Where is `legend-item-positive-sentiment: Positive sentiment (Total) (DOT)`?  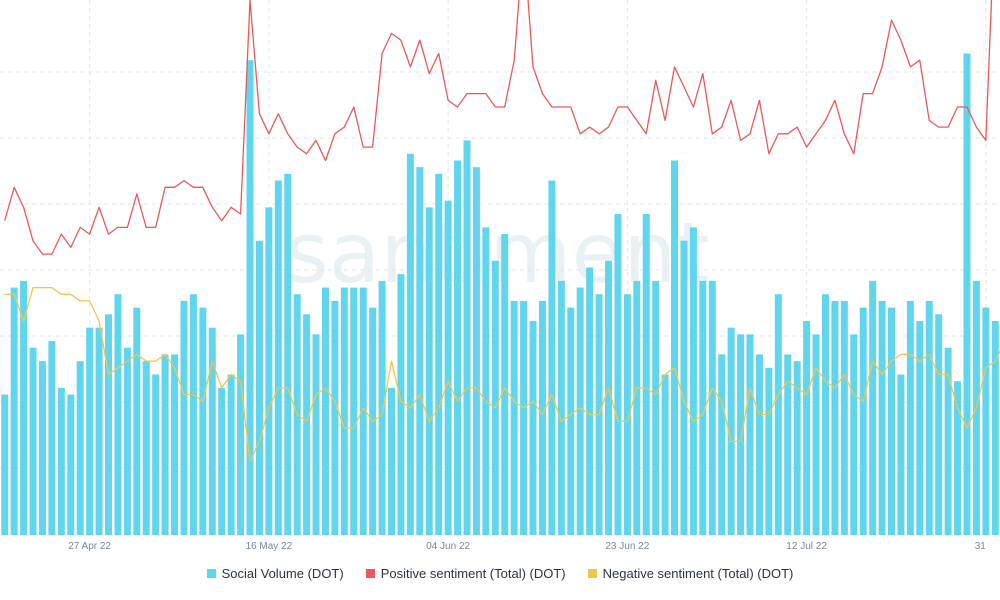 legend-item-positive-sentiment: Positive sentiment (Total) (DOT) is located at coordinates (465, 573).